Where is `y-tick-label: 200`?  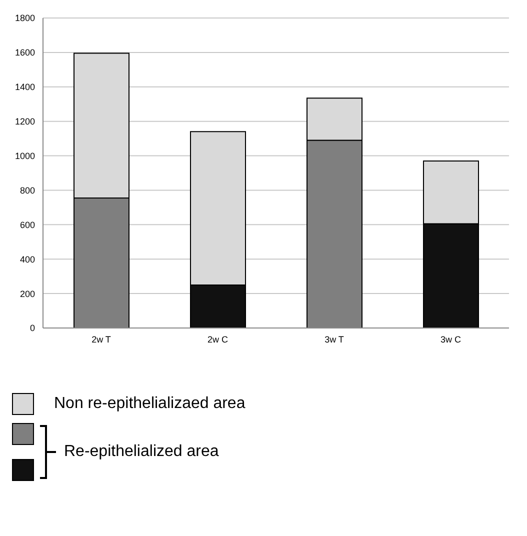 y-tick-label: 200 is located at coordinates (27, 293).